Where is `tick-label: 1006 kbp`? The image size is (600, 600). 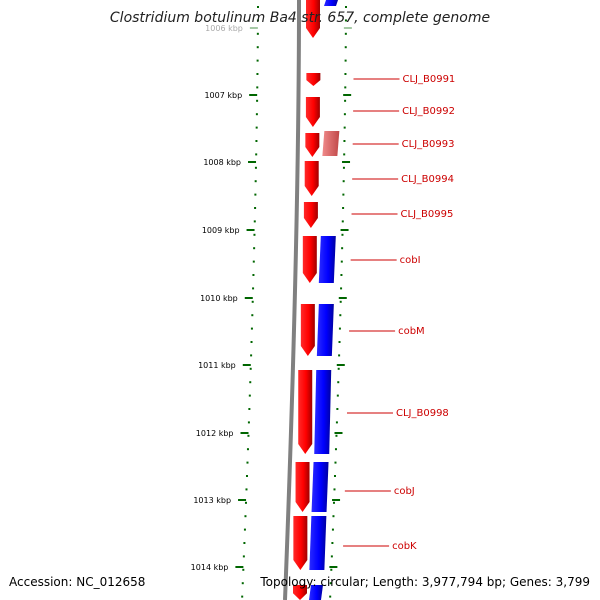
tick-label: 1006 kbp is located at coordinates (224, 28).